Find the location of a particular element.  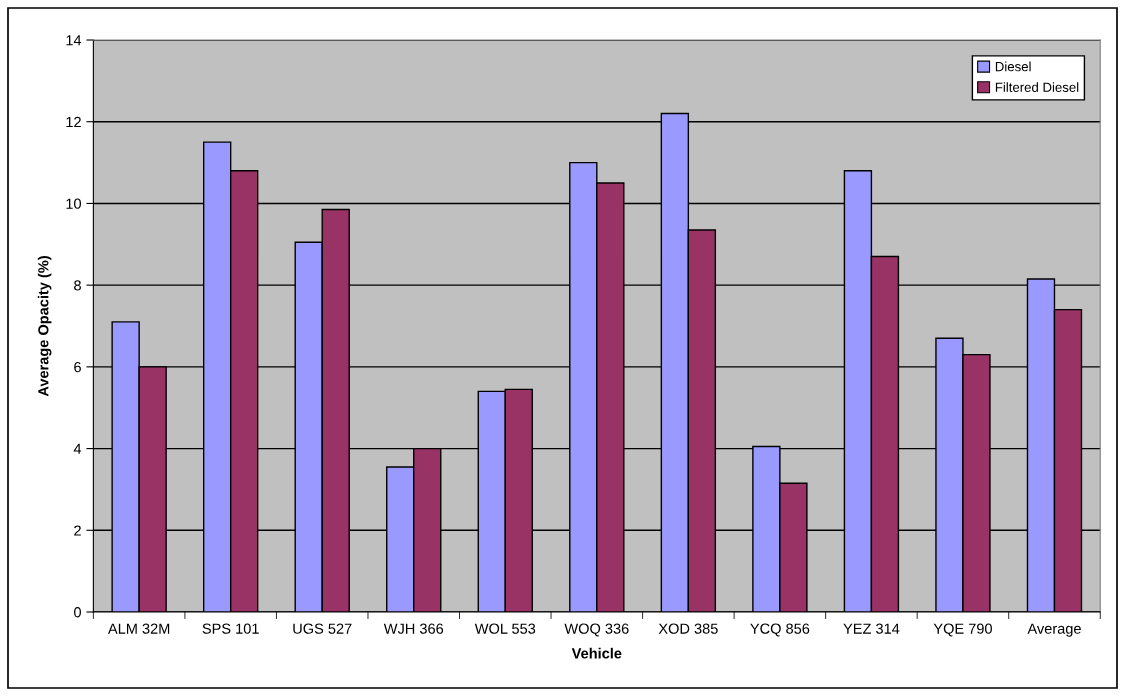

y-tick-label: 0 is located at coordinates (77, 612).